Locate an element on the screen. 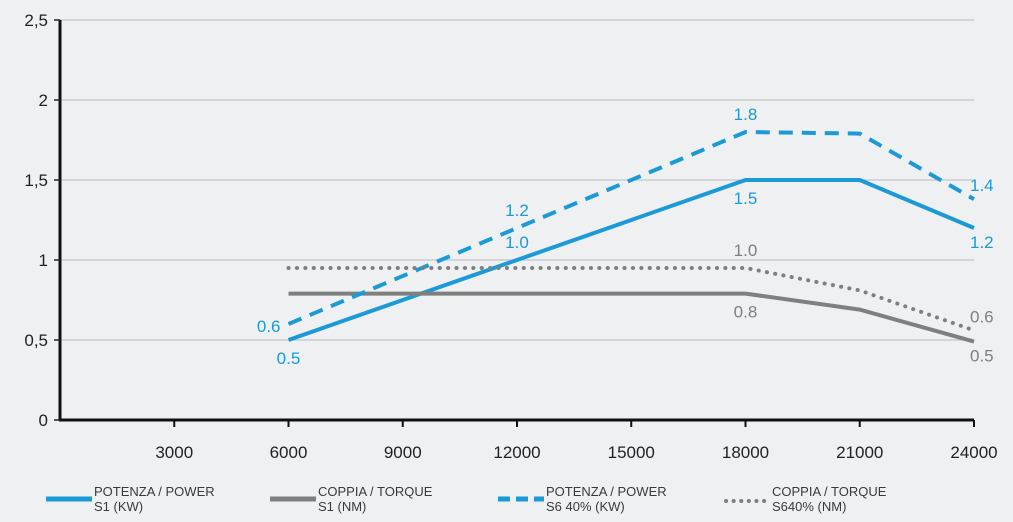 This screenshot has width=1013, height=522. legend-swatch-torque-s6 is located at coordinates (748, 501).